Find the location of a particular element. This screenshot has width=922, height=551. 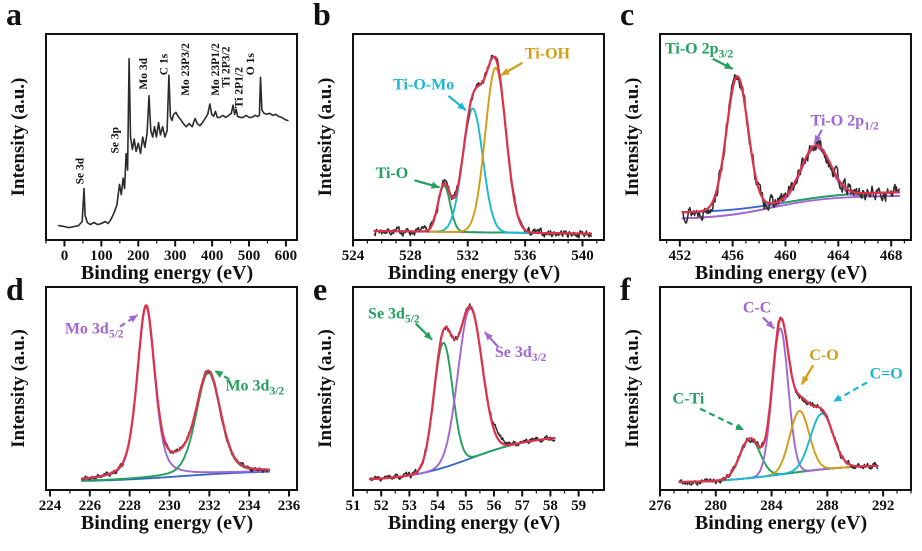

svg-text: 224 is located at coordinates (50, 506).